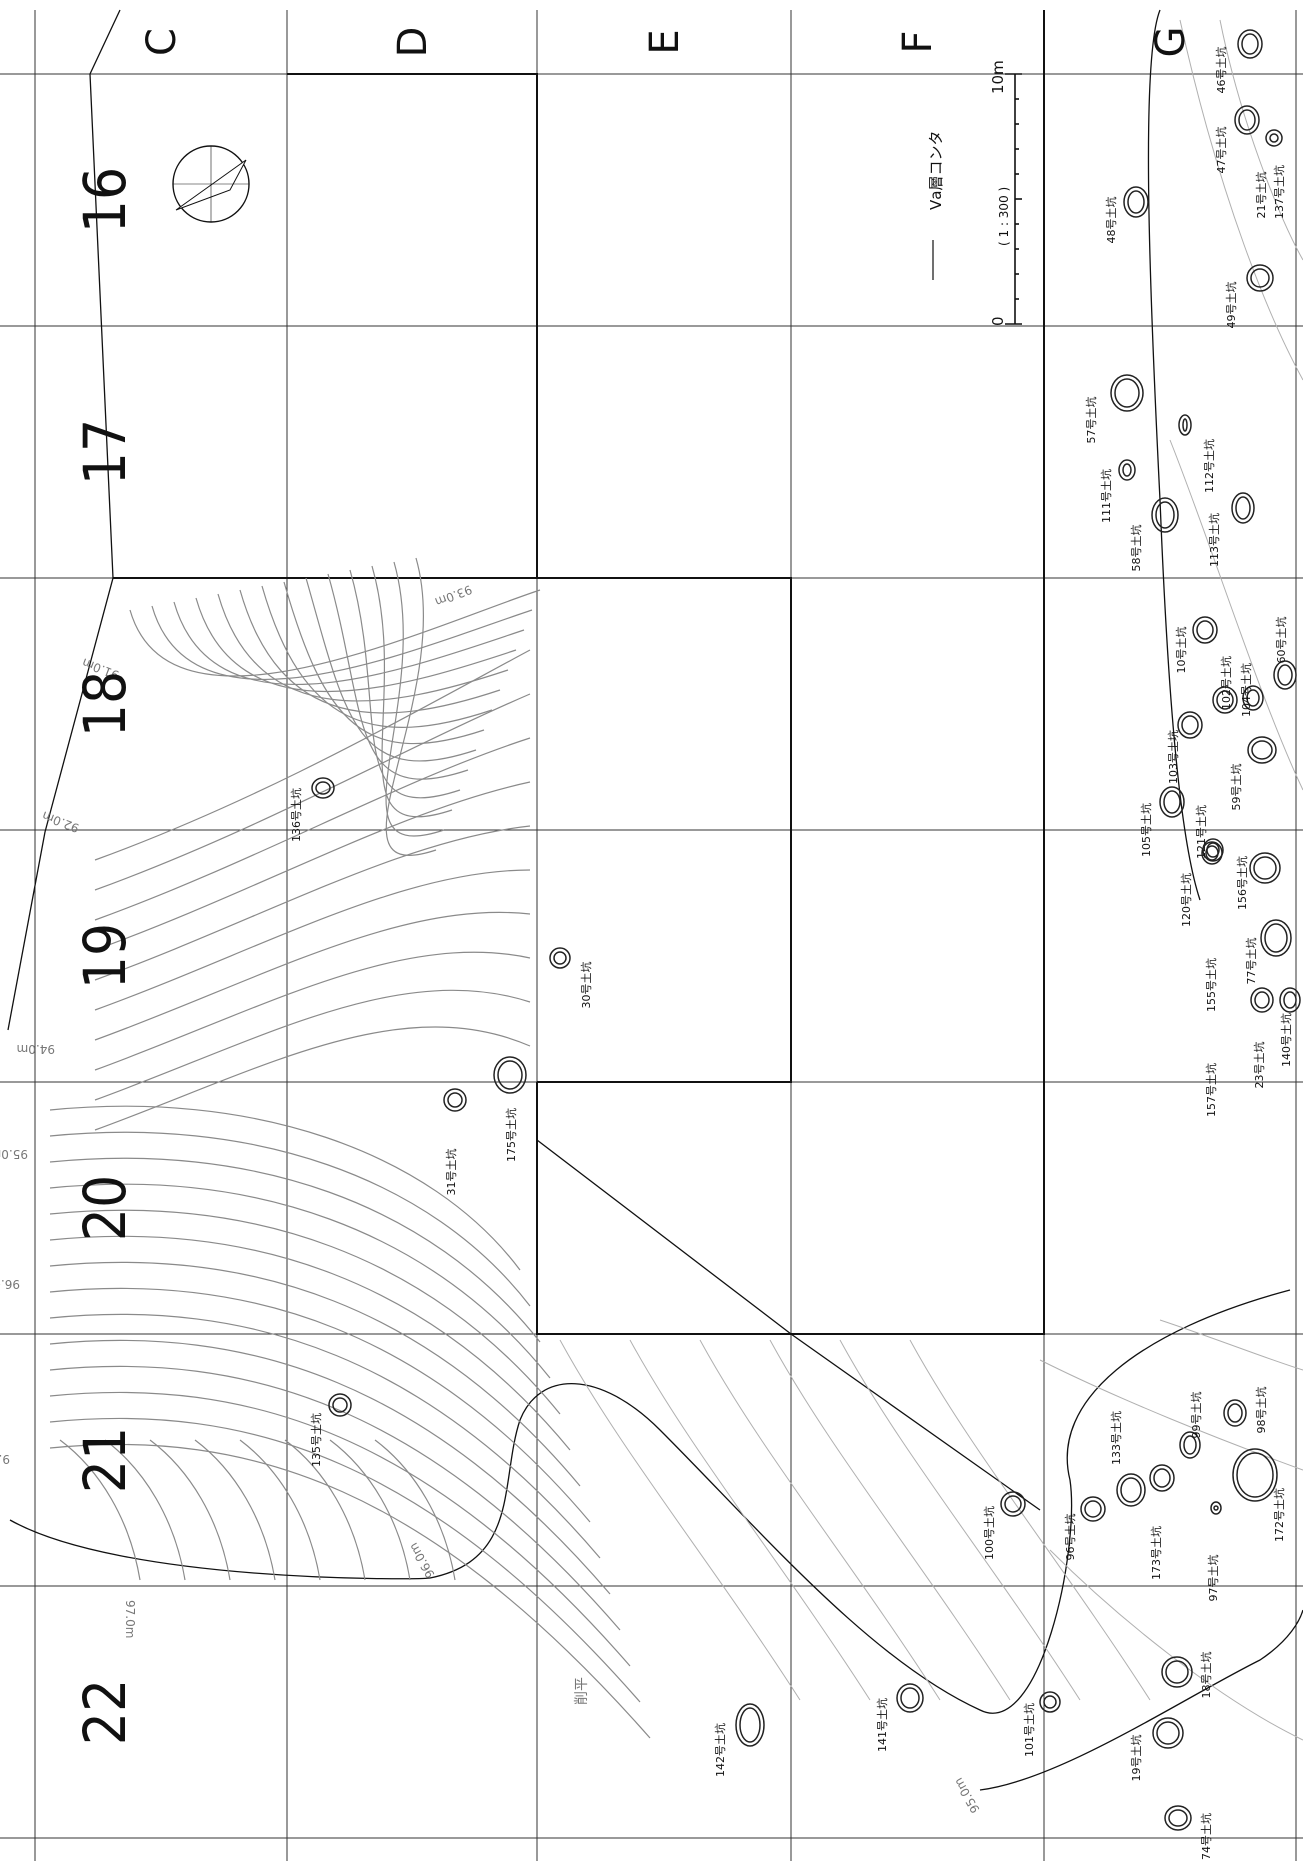 The height and width of the screenshot is (1861, 1303). What do you see at coordinates (105, 704) in the screenshot?
I see `row-label: 18` at bounding box center [105, 704].